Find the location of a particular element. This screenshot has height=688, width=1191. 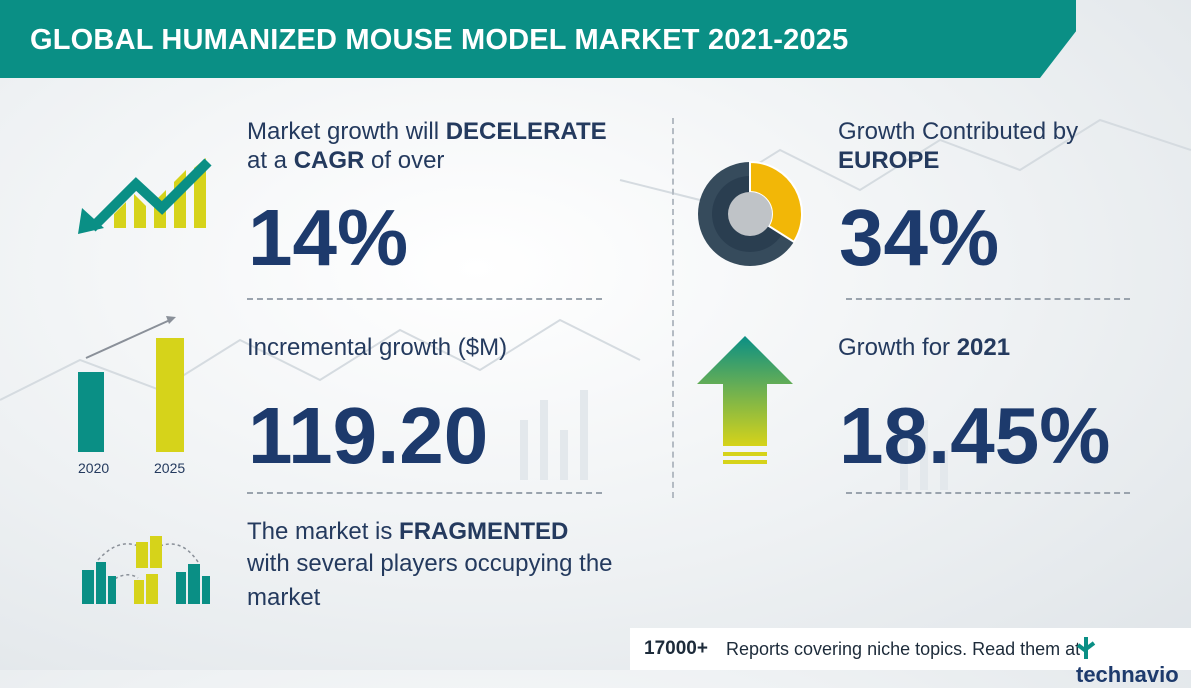

growth-2021-label: Growth for 2021 is located at coordinates (924, 348).